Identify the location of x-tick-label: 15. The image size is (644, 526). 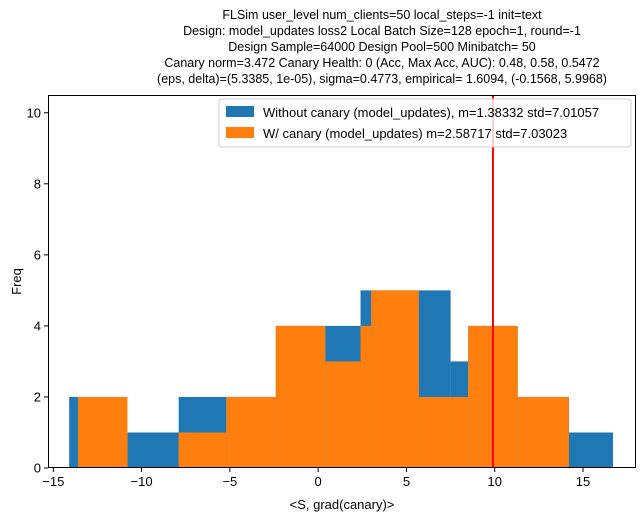
(583, 481).